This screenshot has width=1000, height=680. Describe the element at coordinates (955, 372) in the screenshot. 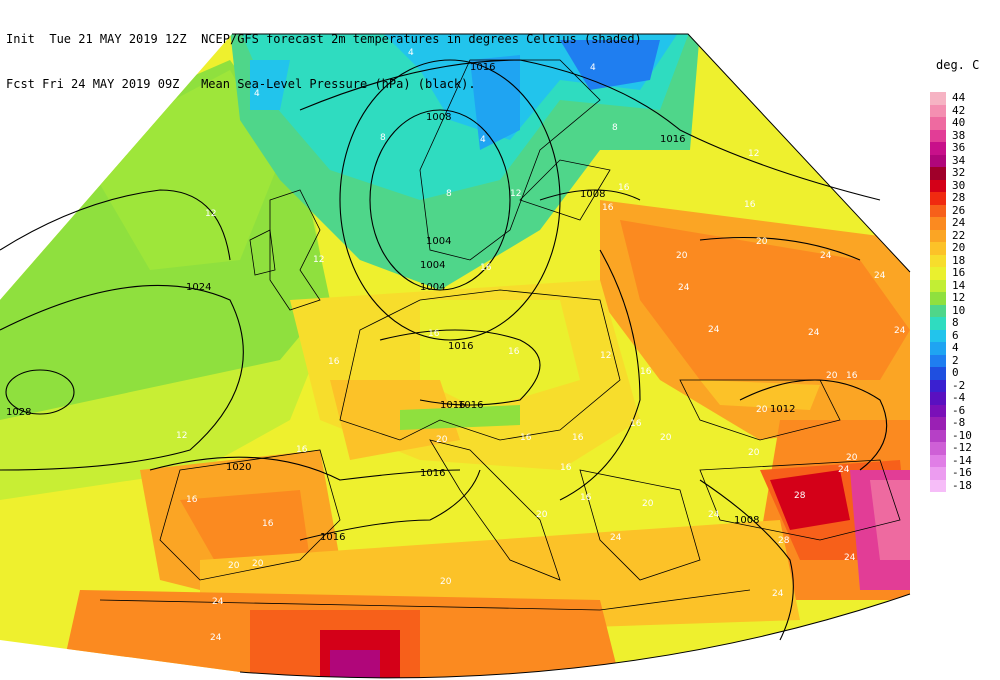

I see `legend-label: 0` at that location.